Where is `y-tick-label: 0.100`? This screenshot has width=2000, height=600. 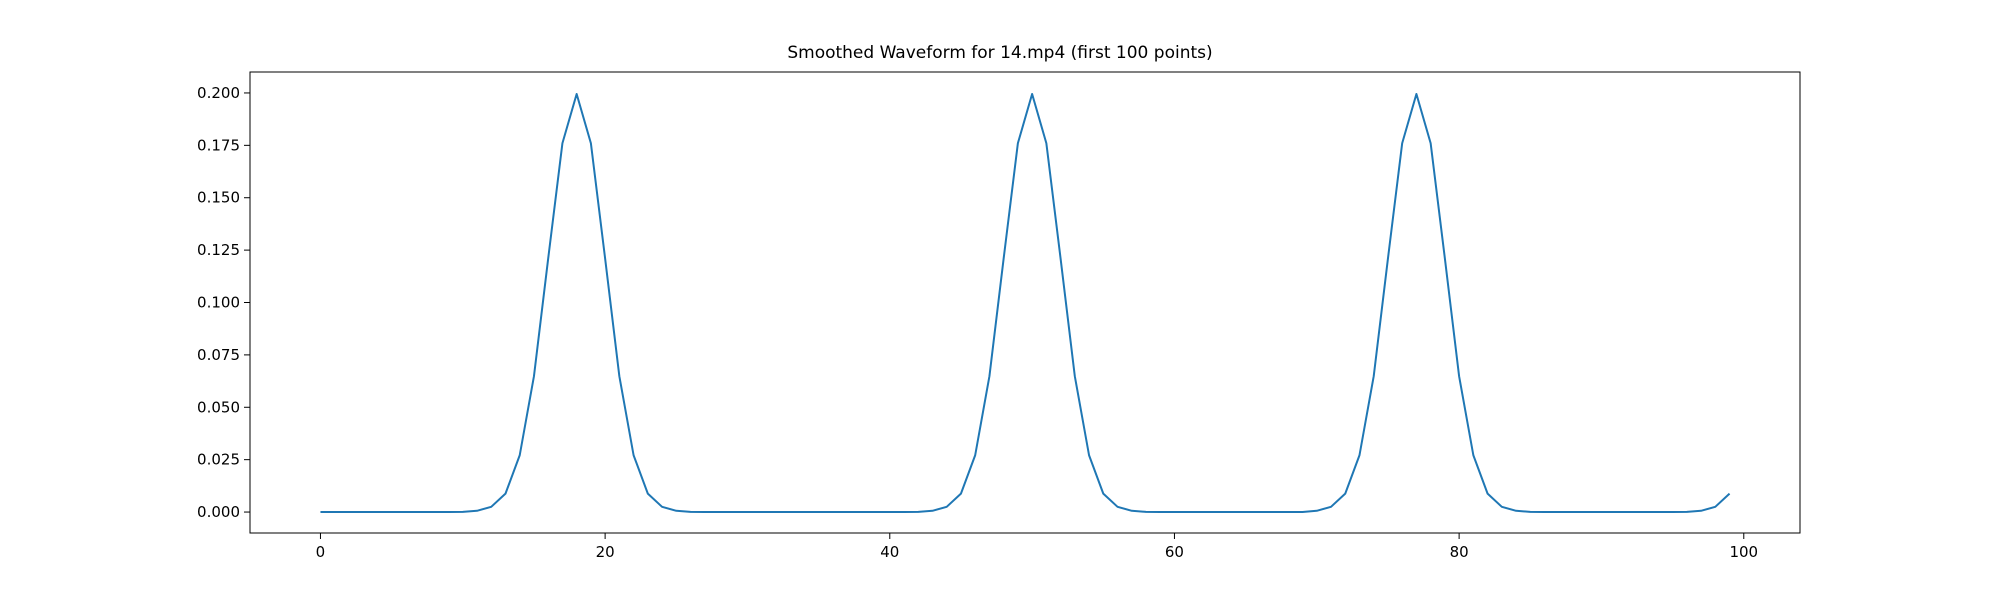 y-tick-label: 0.100 is located at coordinates (218, 303).